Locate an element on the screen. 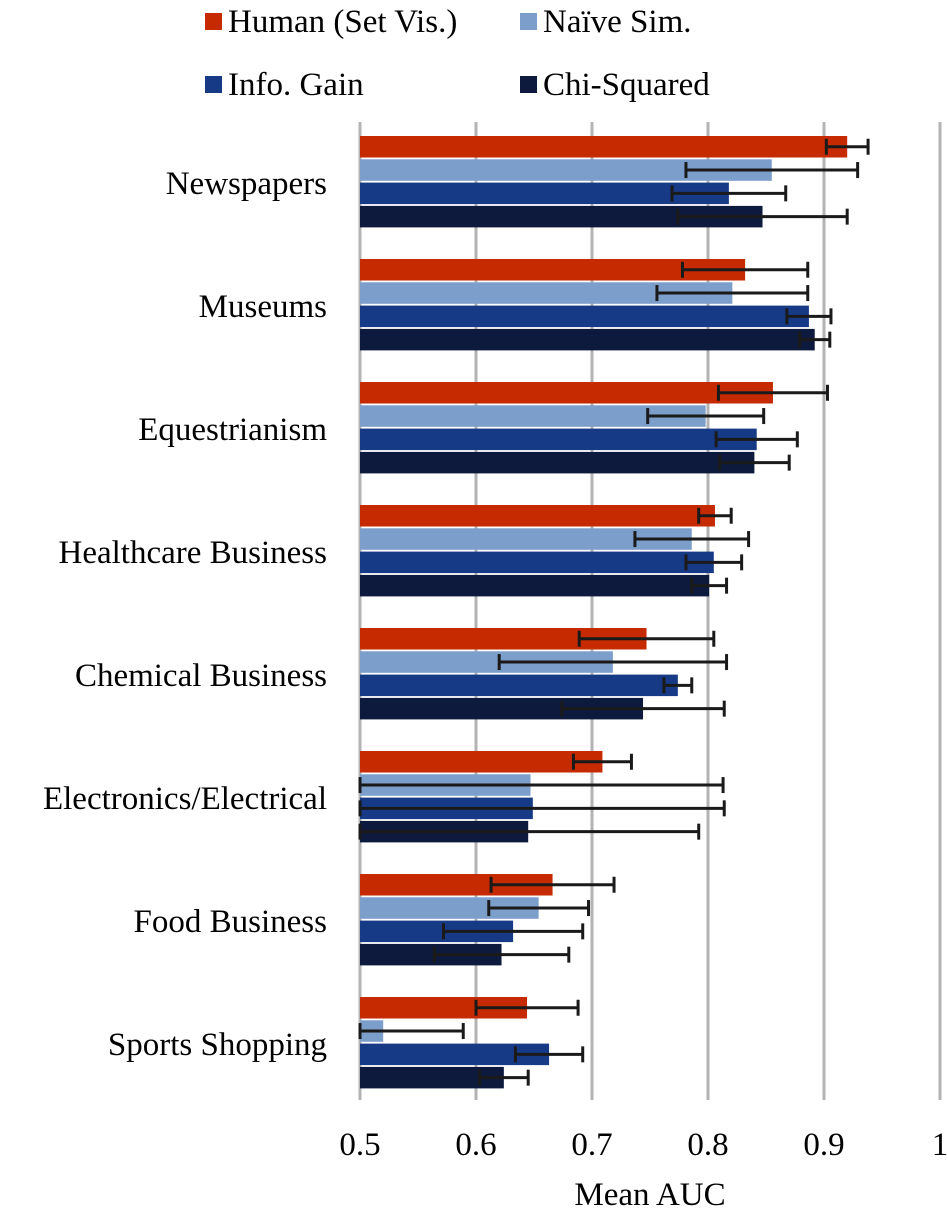  x-tick-label: 1 is located at coordinates (940, 1145).